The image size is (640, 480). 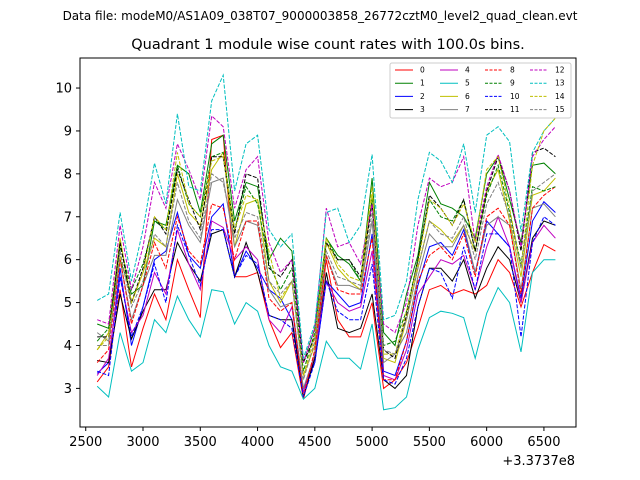 I want to click on y-tick-label: 8, so click(x=68, y=174).